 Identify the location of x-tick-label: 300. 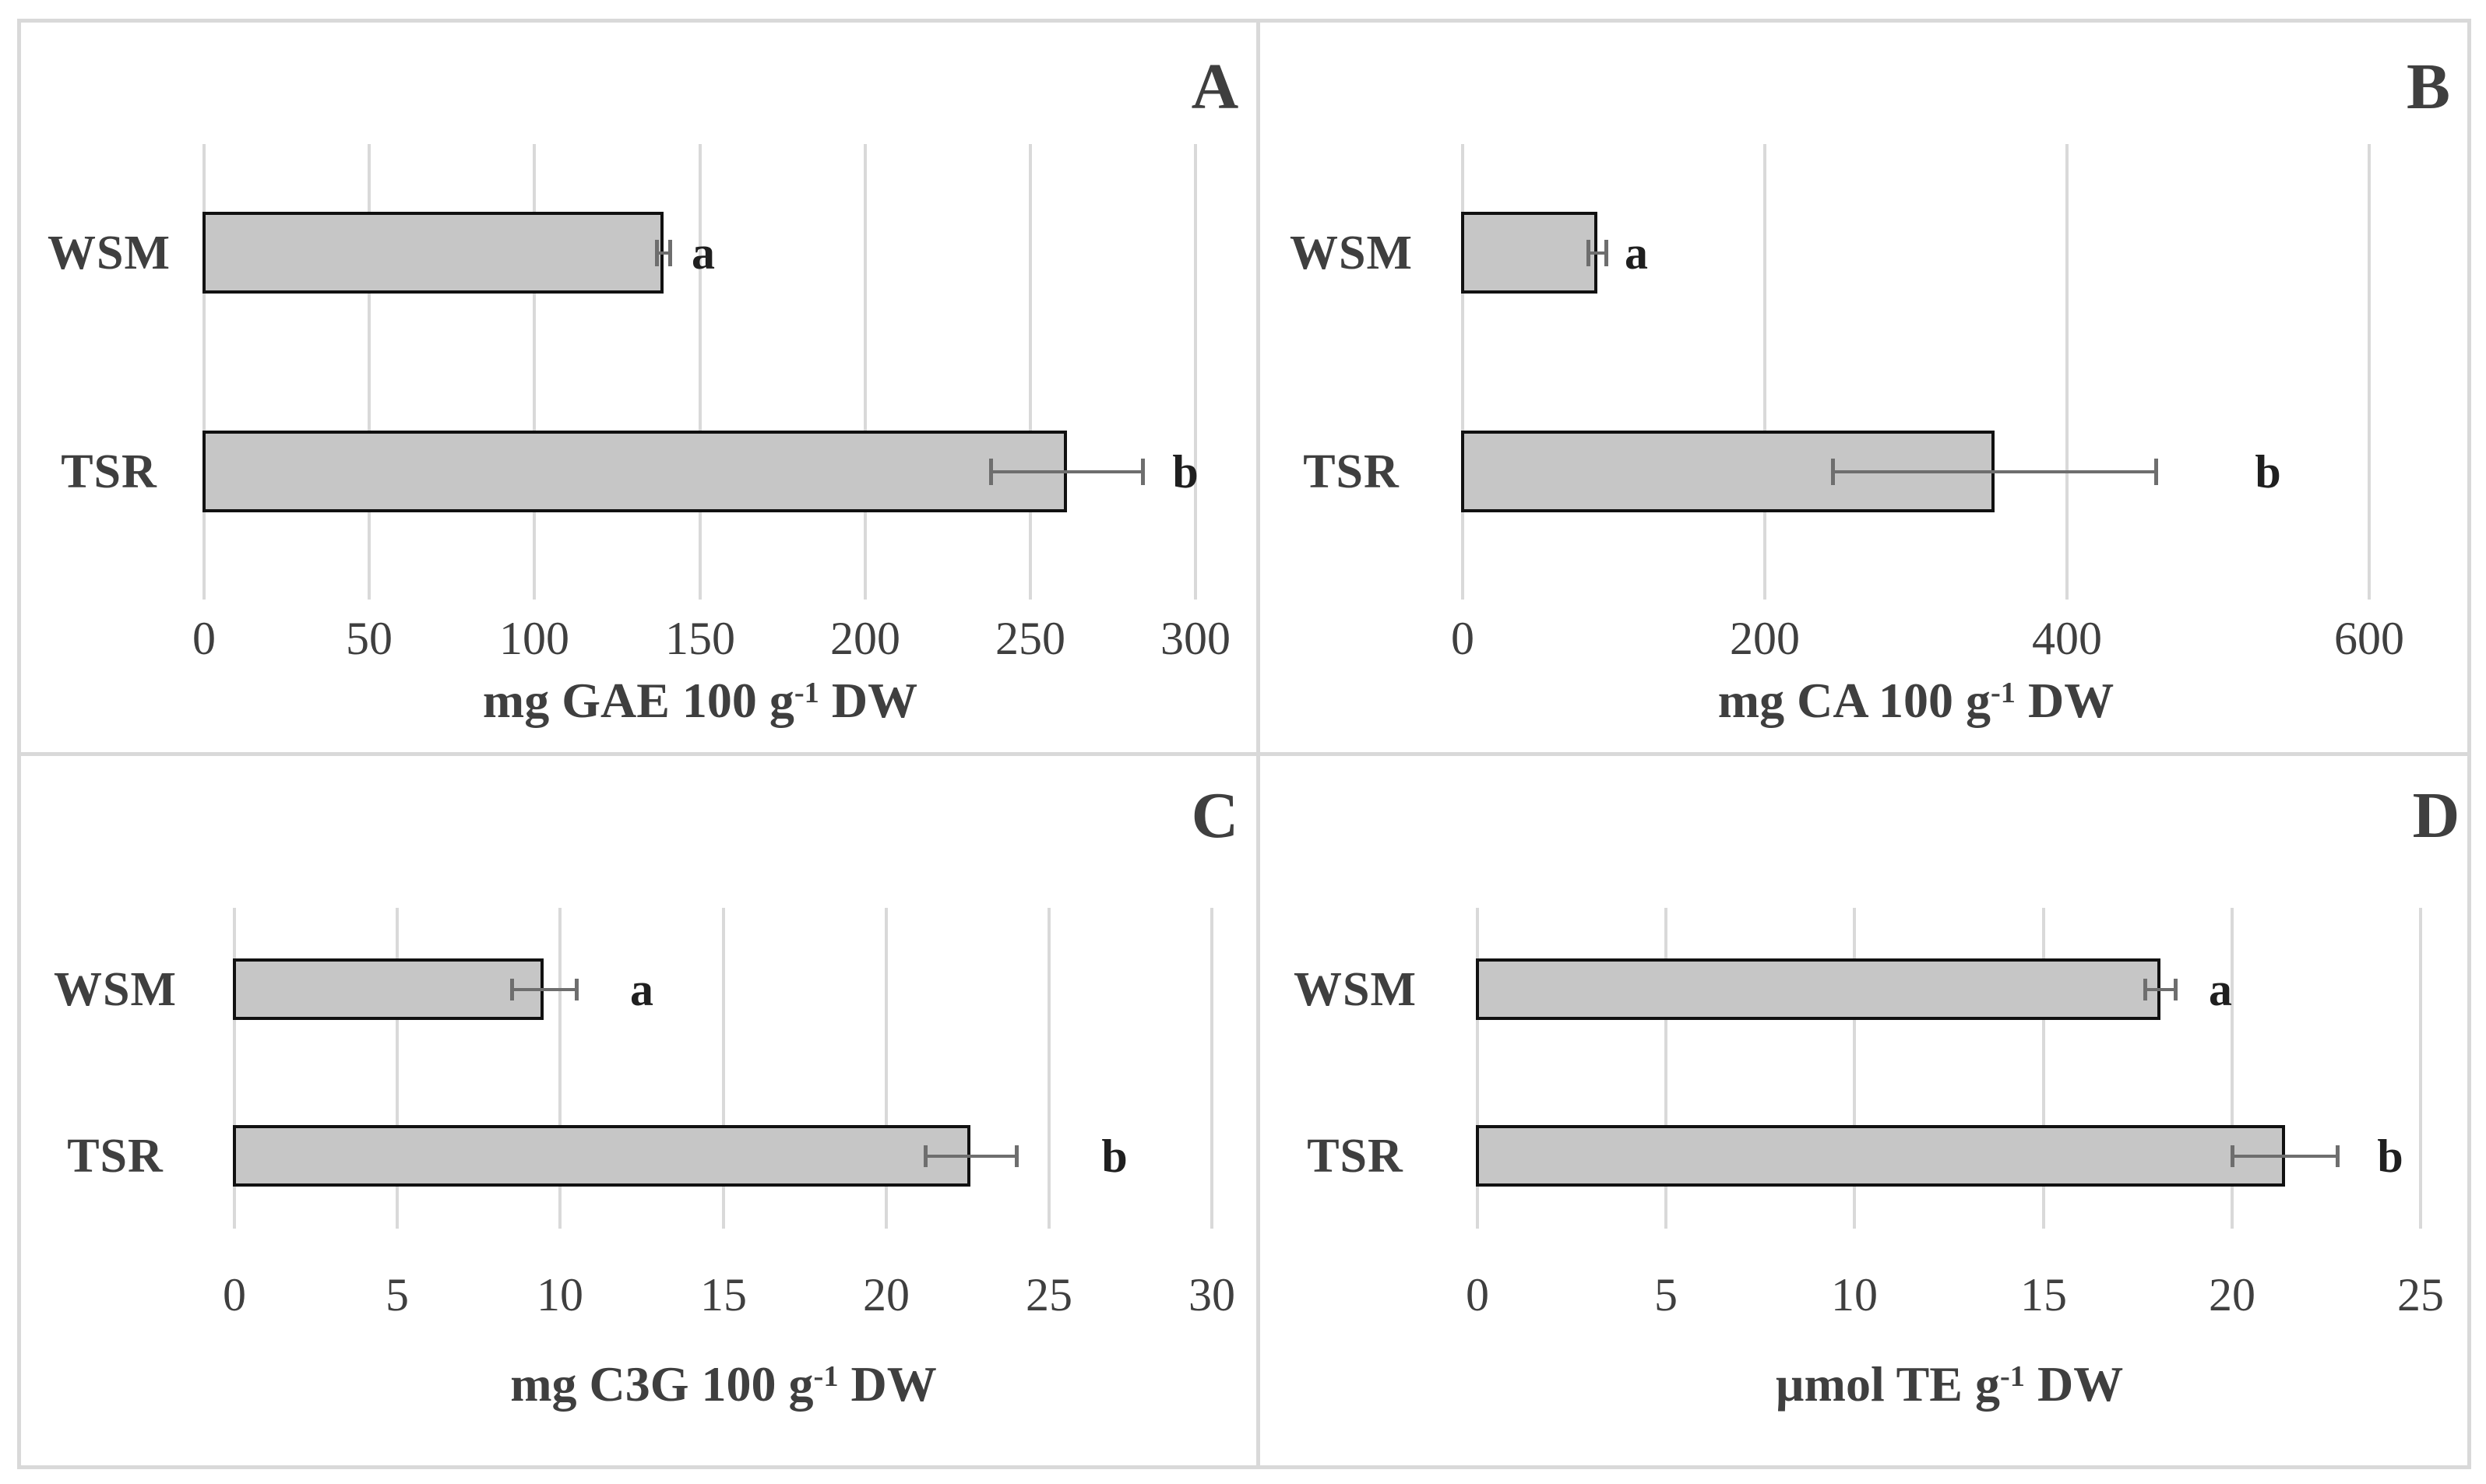
(1195, 639).